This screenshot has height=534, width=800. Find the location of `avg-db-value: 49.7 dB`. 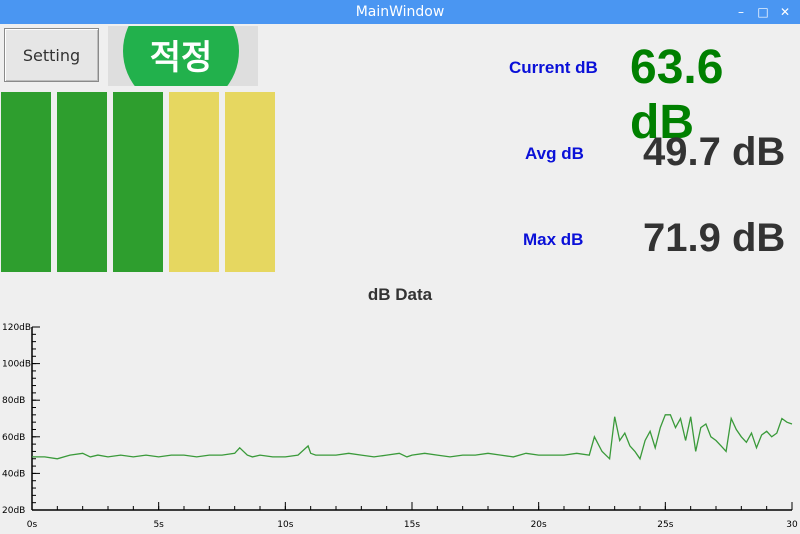

avg-db-value: 49.7 dB is located at coordinates (714, 152).